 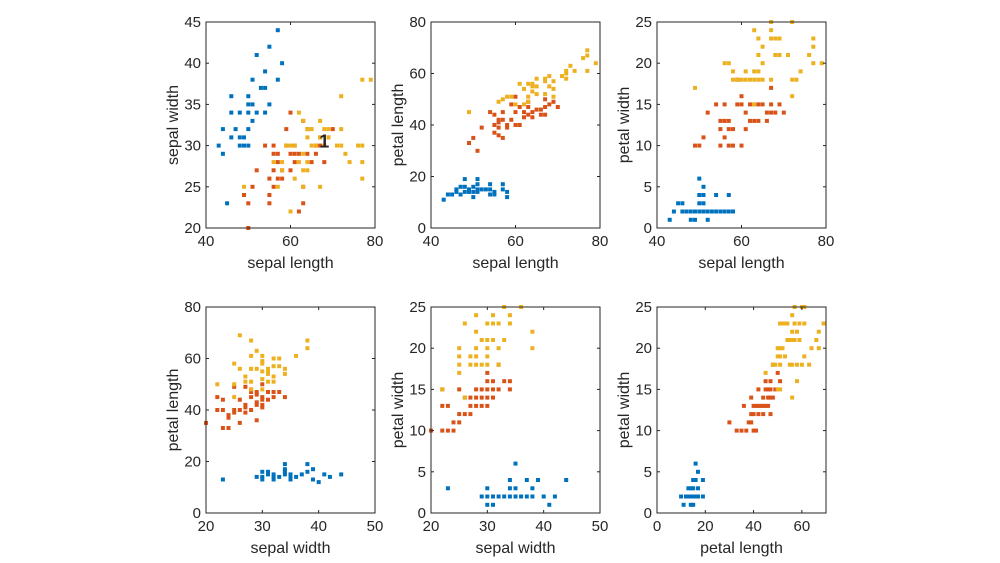 I want to click on y-tick-label: 25, so click(x=417, y=307).